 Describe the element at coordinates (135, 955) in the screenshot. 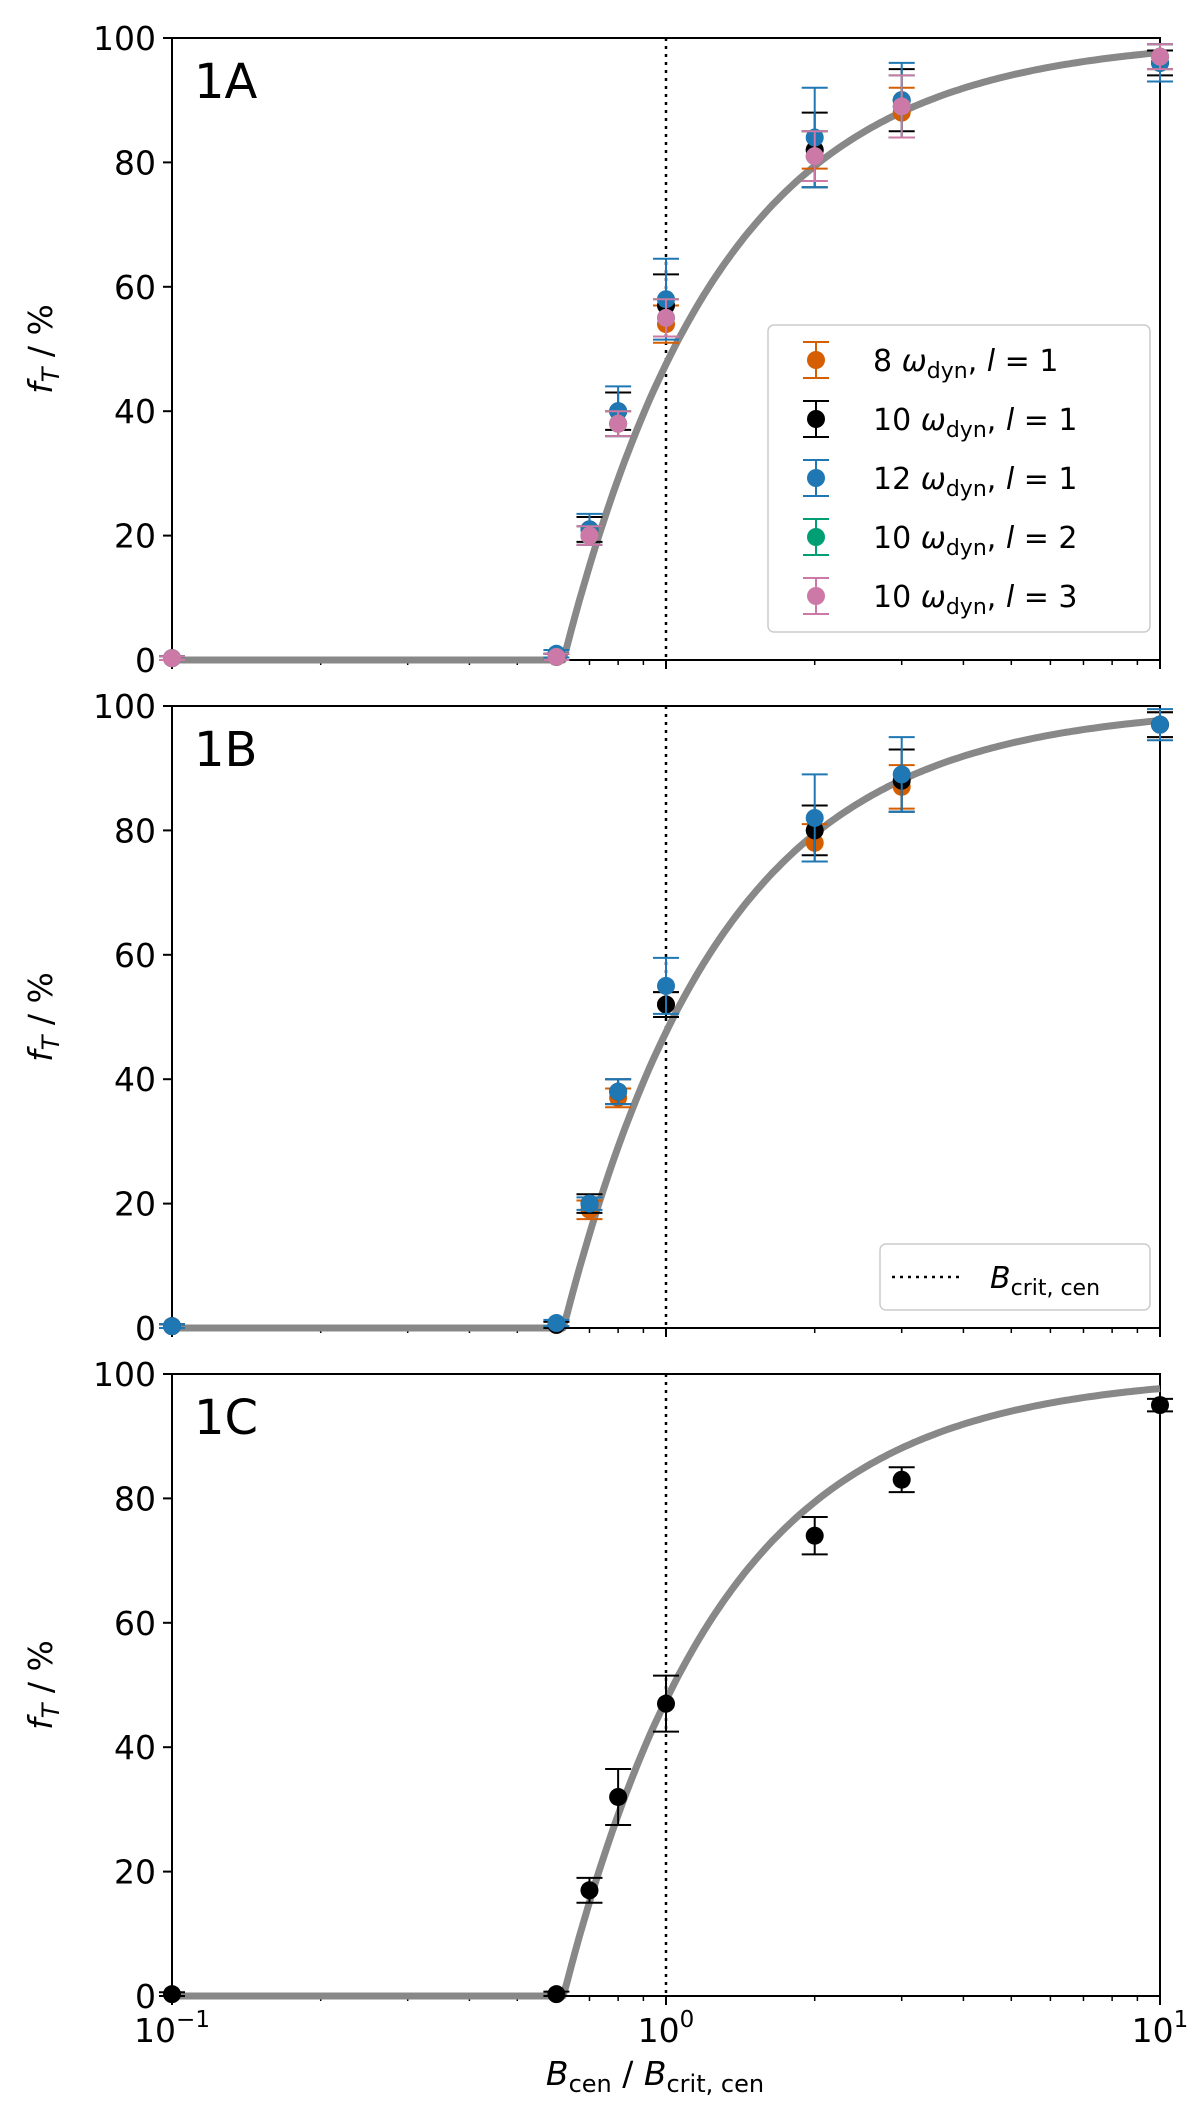

I see `y-tick-label: 60` at that location.